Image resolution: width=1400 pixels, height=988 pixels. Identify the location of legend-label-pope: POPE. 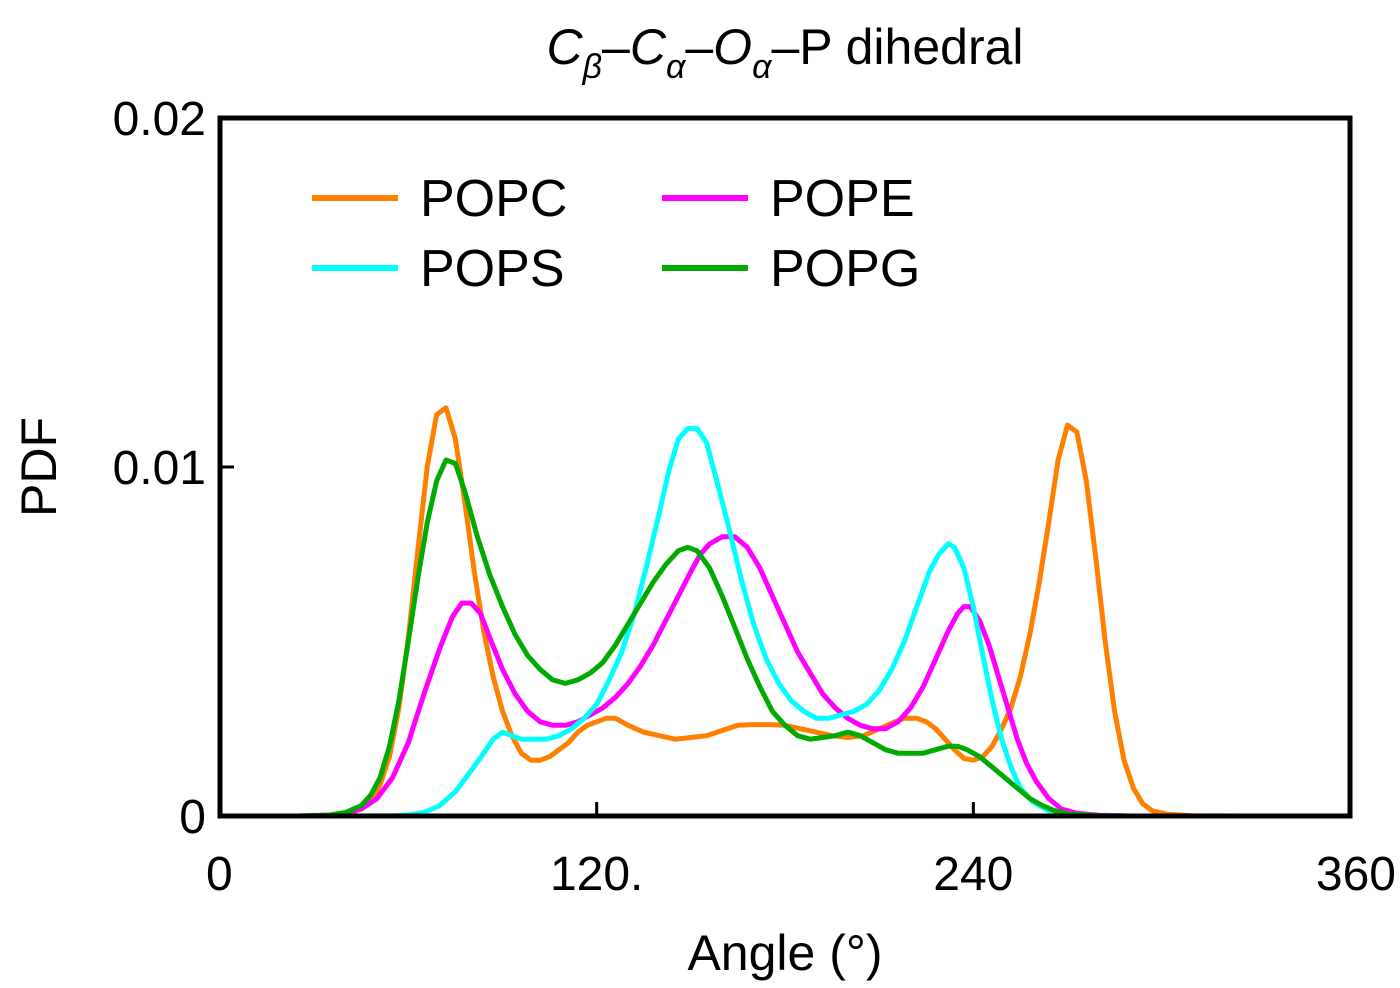
(842, 199).